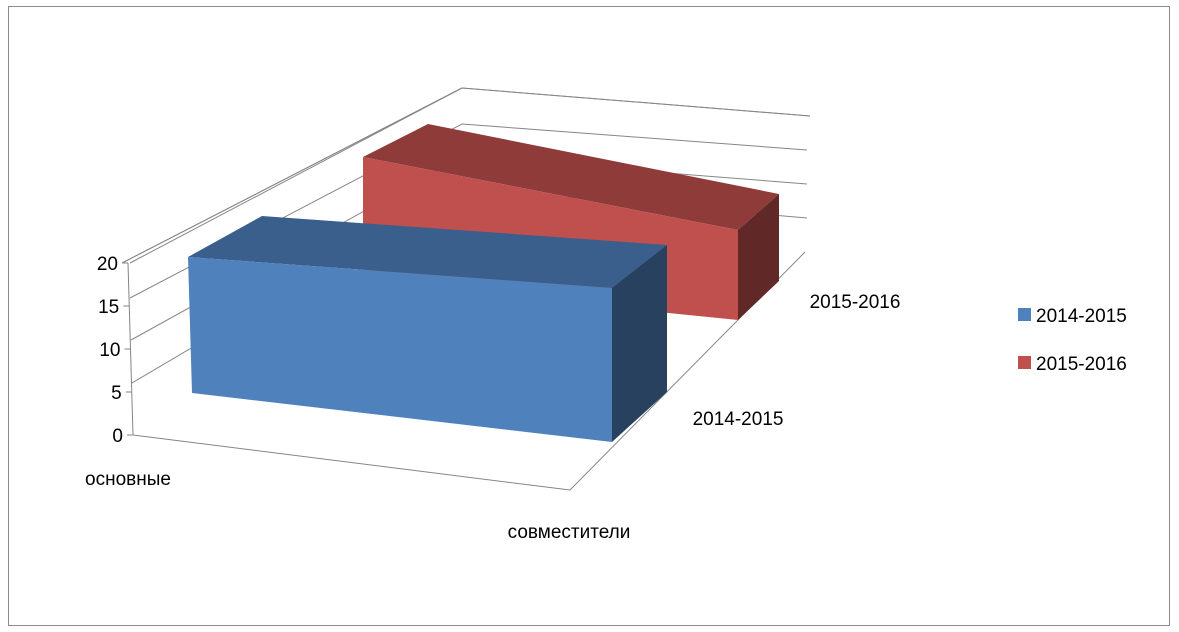  What do you see at coordinates (117, 436) in the screenshot?
I see `y-tick-label: 0` at bounding box center [117, 436].